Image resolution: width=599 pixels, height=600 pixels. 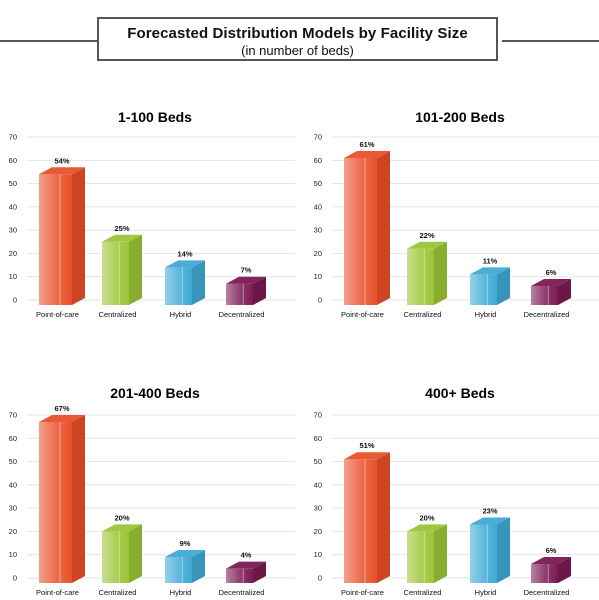 What do you see at coordinates (61, 408) in the screenshot?
I see `data-label: 67%` at bounding box center [61, 408].